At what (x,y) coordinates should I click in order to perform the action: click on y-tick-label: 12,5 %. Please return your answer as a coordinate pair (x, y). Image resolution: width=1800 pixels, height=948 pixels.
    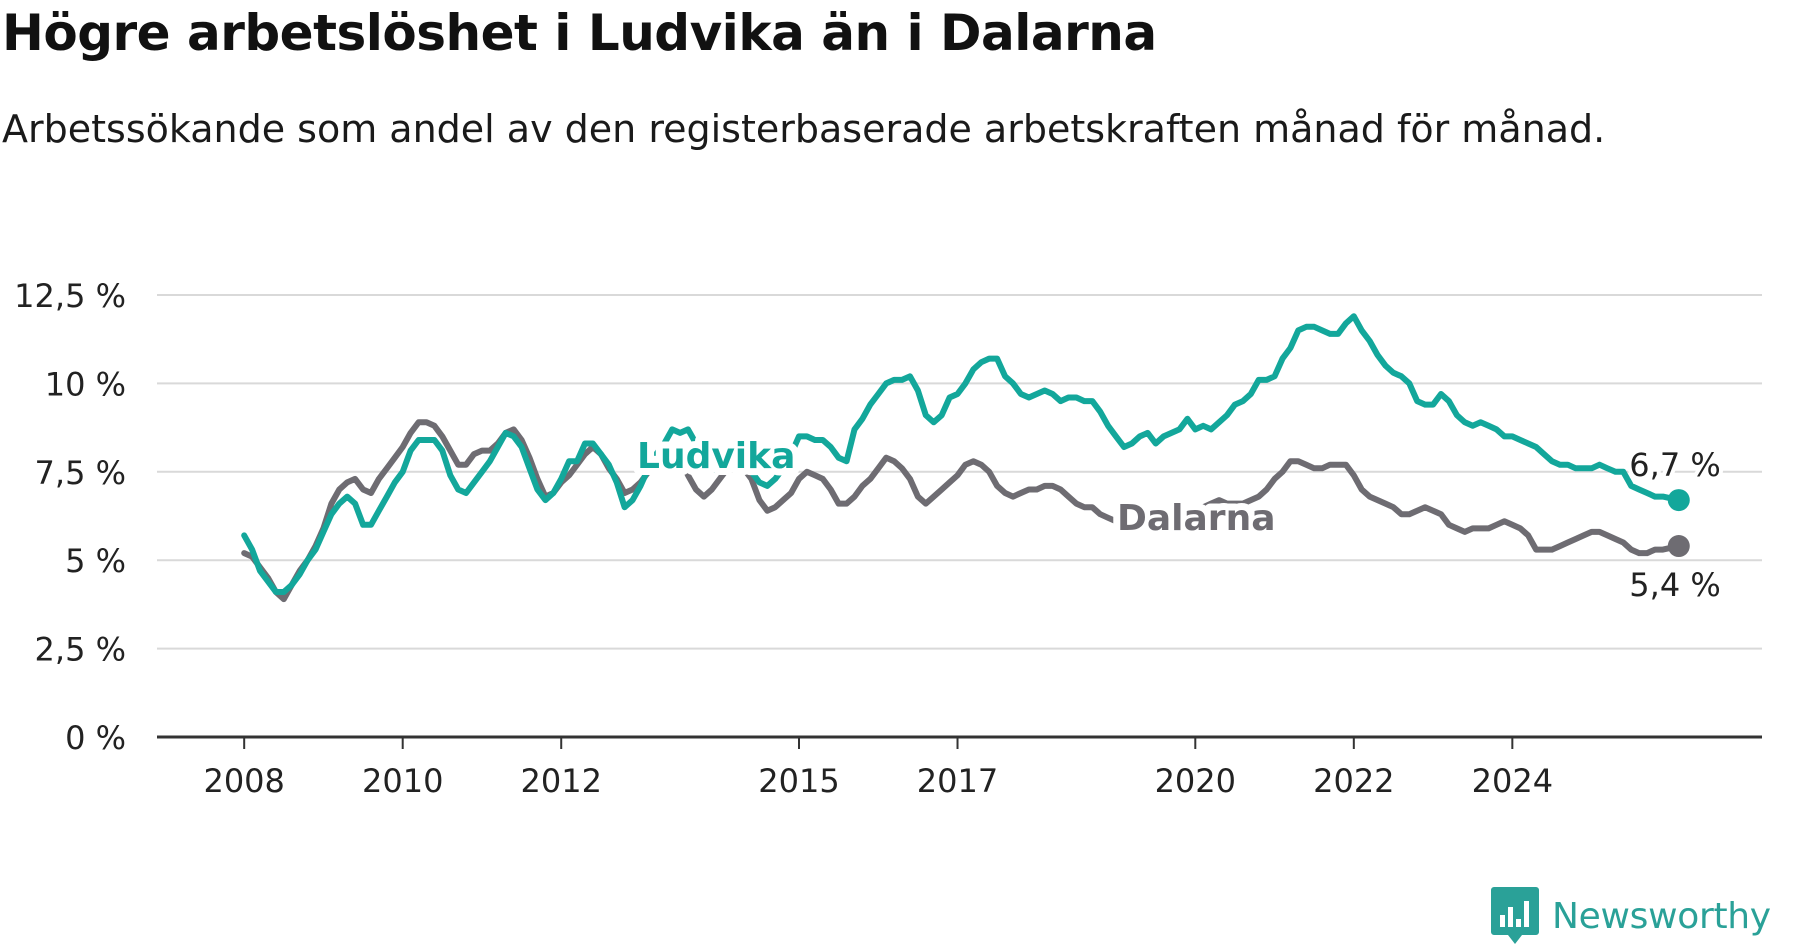
    Looking at the image, I should click on (70, 296).